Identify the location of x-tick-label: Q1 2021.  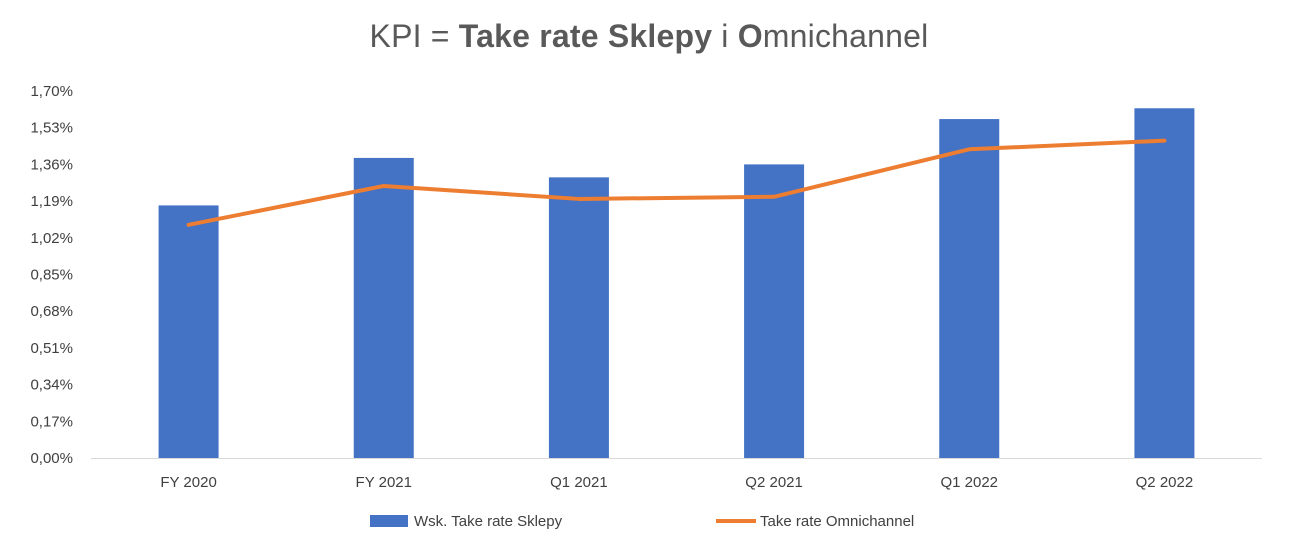
(579, 482).